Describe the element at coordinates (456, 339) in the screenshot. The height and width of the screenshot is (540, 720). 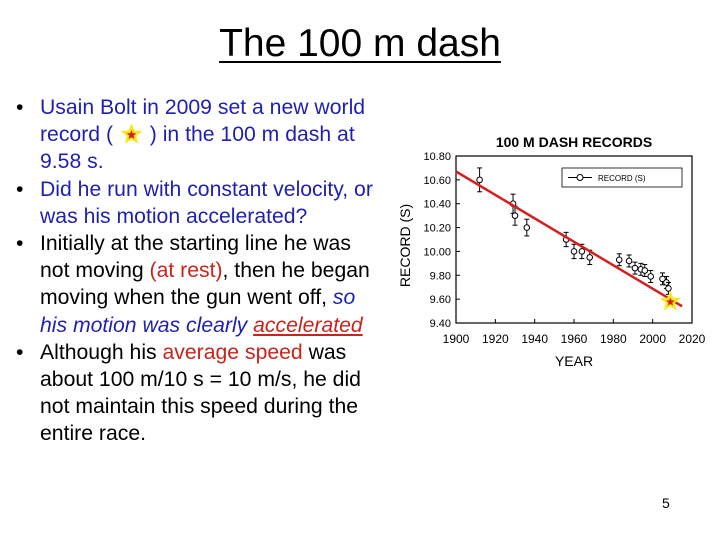
I see `x-tick-label: 1900` at that location.